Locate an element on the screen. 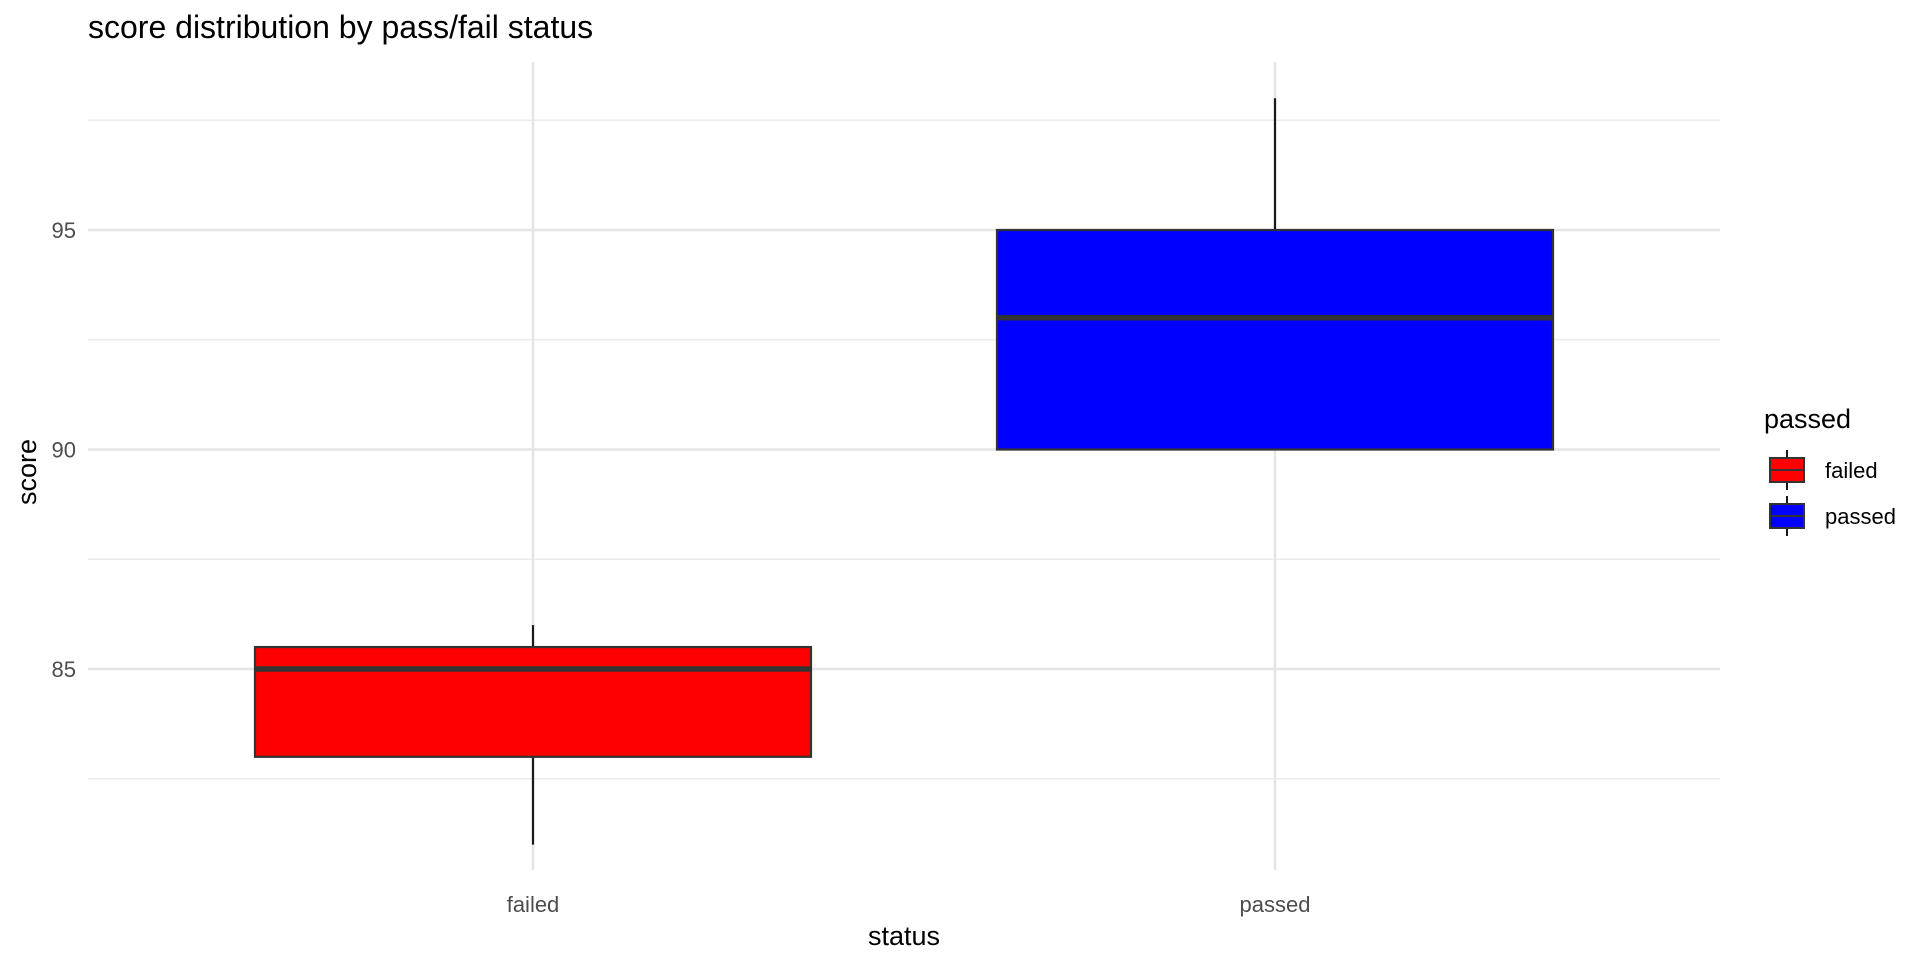 The image size is (1920, 965). legend-item-failed: failed is located at coordinates (1823, 470).